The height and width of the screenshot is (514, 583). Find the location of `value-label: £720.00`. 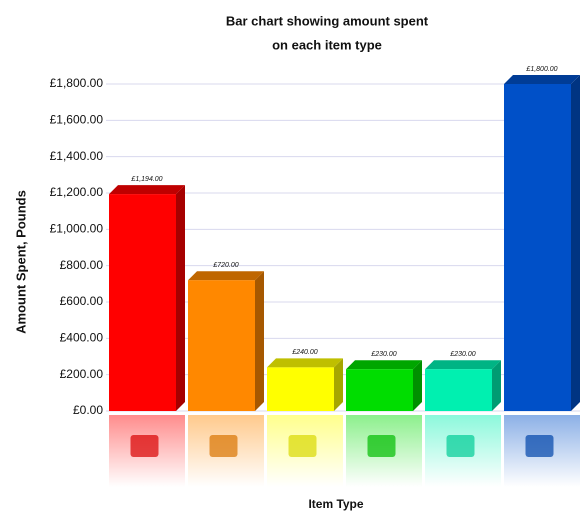

value-label: £720.00 is located at coordinates (225, 265).